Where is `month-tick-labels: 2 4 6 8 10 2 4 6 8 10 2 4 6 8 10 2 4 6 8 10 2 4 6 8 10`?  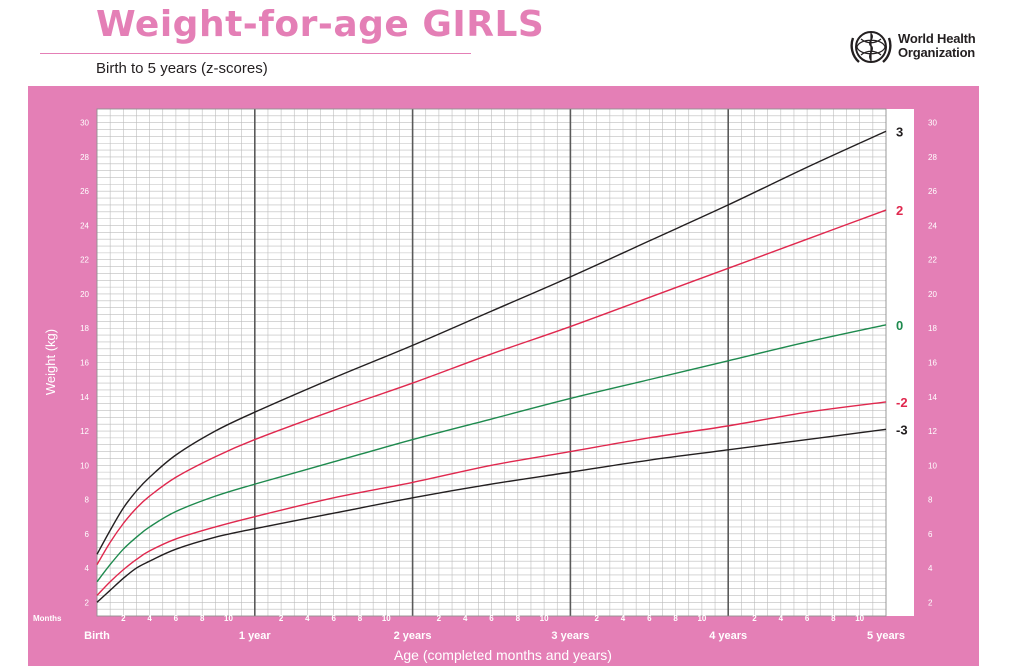 month-tick-labels: 2 4 6 8 10 2 4 6 8 10 2 4 6 8 10 2 4 6 8 10 2 4 6 8 10 is located at coordinates (493, 618).